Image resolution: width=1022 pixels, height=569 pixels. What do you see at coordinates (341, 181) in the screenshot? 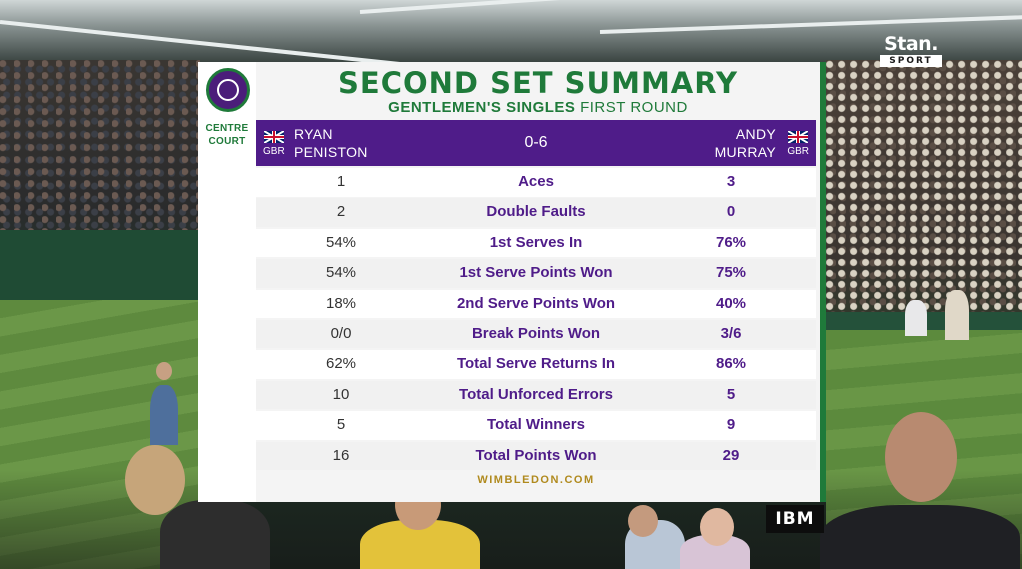
I see `left-stat-value: 1` at bounding box center [341, 181].